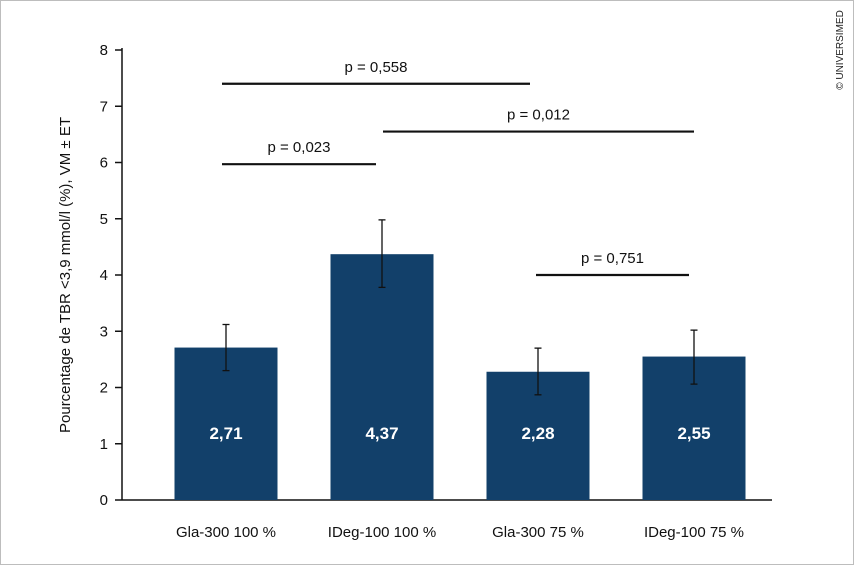 The width and height of the screenshot is (854, 565). Describe the element at coordinates (104, 444) in the screenshot. I see `y-tick-label: 1` at that location.